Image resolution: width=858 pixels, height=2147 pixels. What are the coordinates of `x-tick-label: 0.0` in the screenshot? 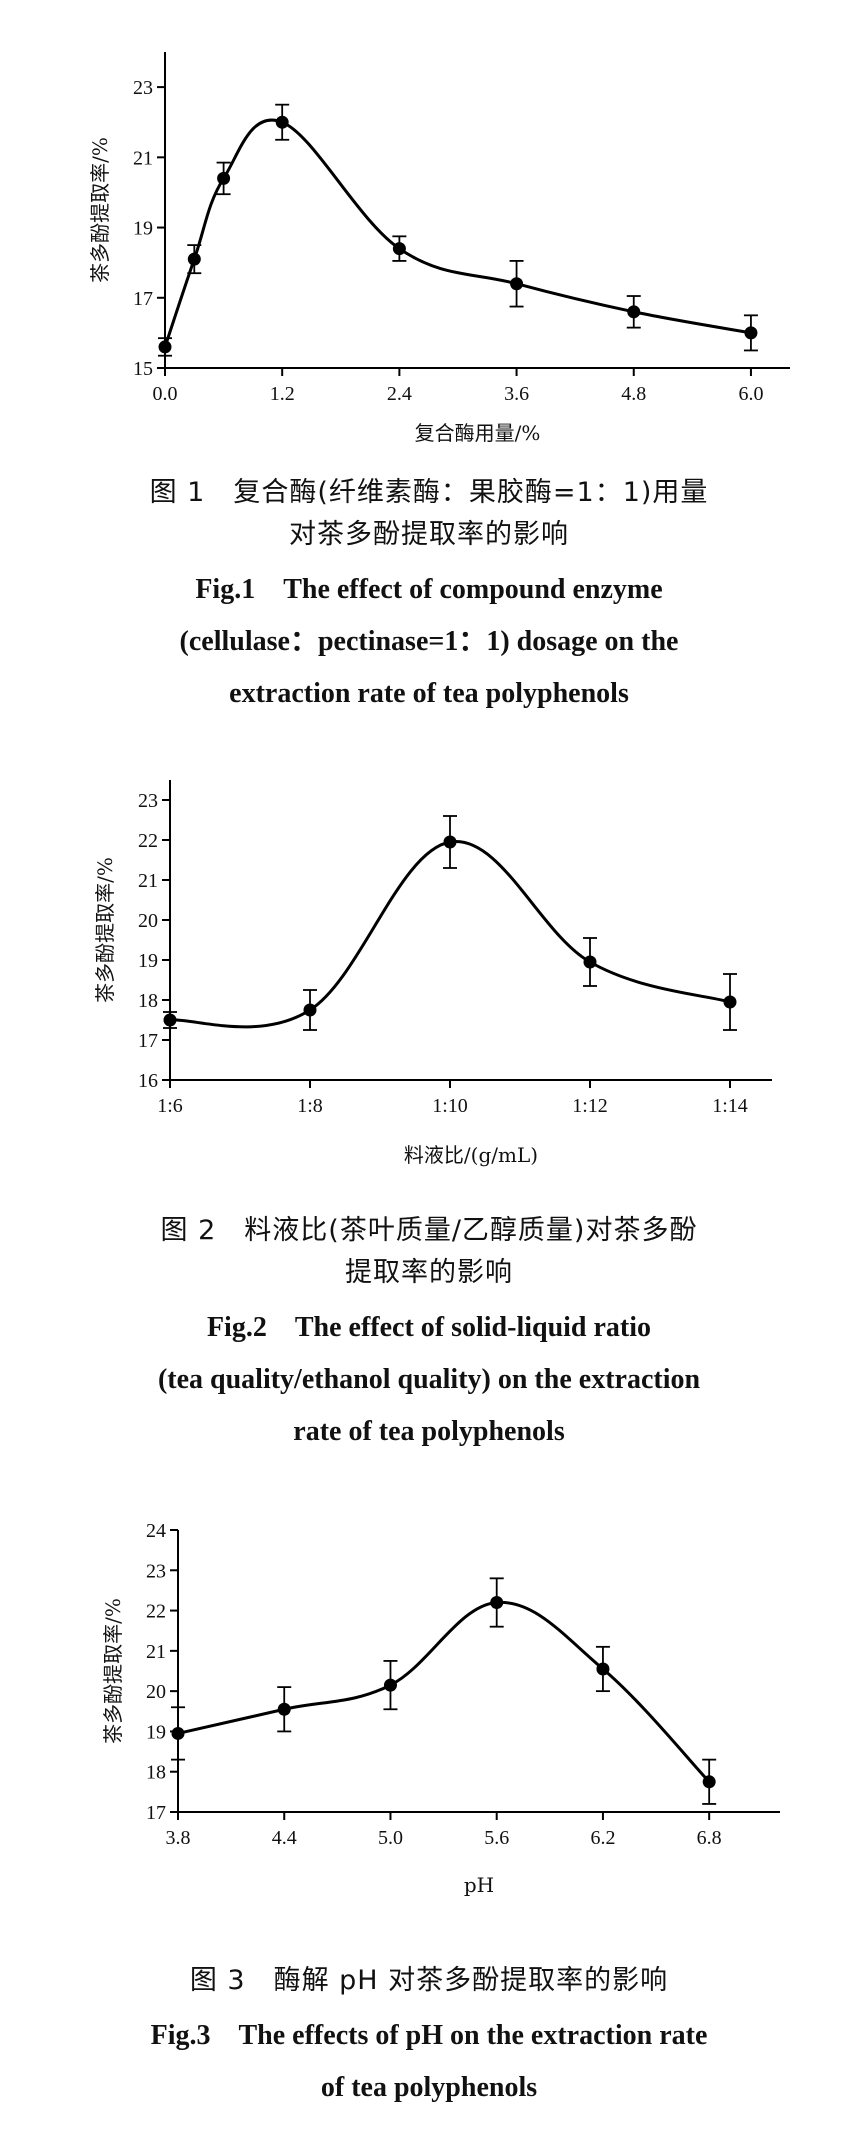 It's located at (165, 394).